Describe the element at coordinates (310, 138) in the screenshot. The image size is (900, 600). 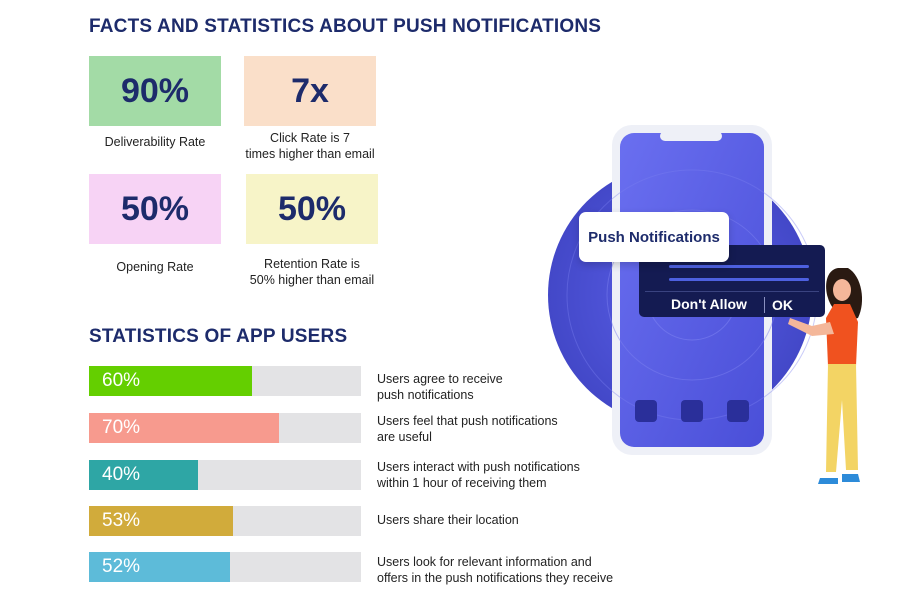
I see `caption-line: Click Rate is 7` at that location.